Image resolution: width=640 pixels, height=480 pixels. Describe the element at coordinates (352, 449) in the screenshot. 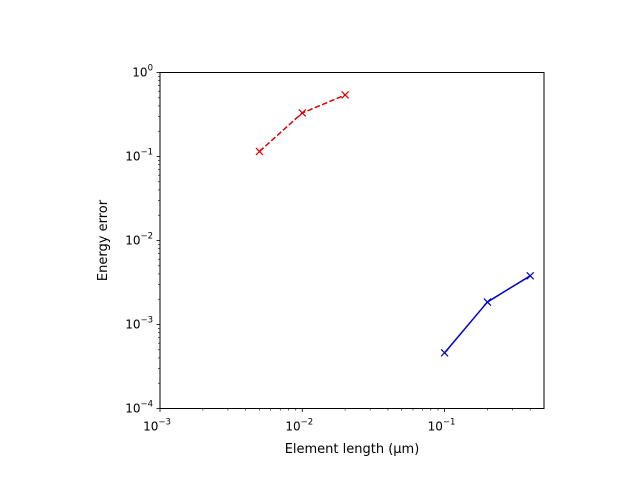

I see `x-axis-label: Element length (µm)` at that location.